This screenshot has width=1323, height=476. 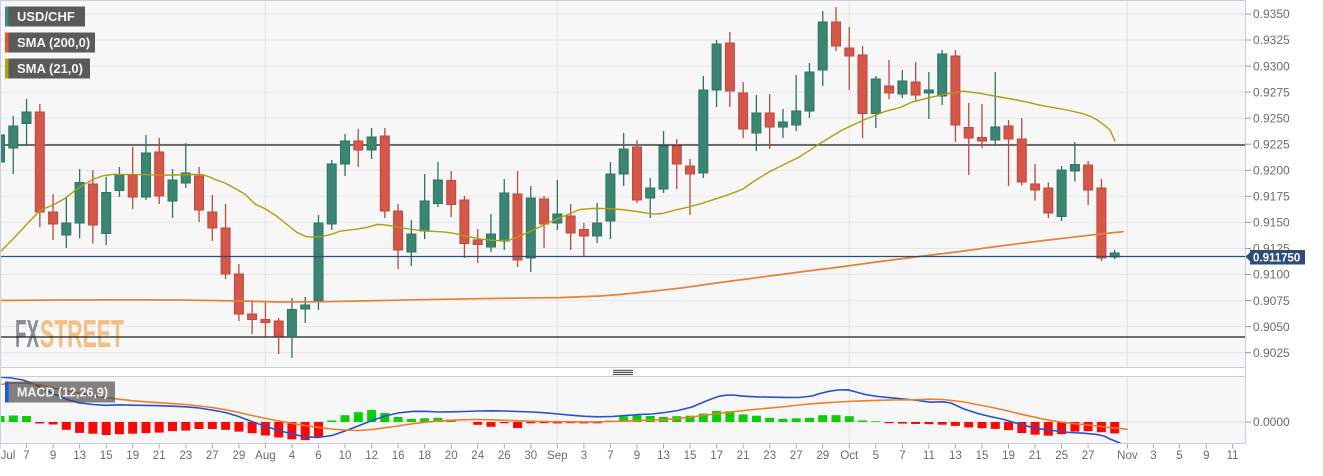 I want to click on svg-text: 30, so click(x=530, y=456).